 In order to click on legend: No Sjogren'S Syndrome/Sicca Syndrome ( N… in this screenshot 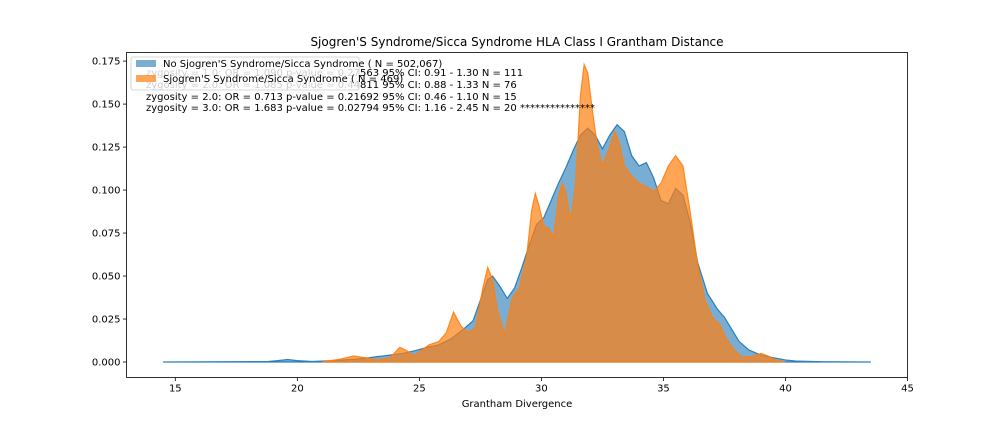, I will do `click(286, 73)`.